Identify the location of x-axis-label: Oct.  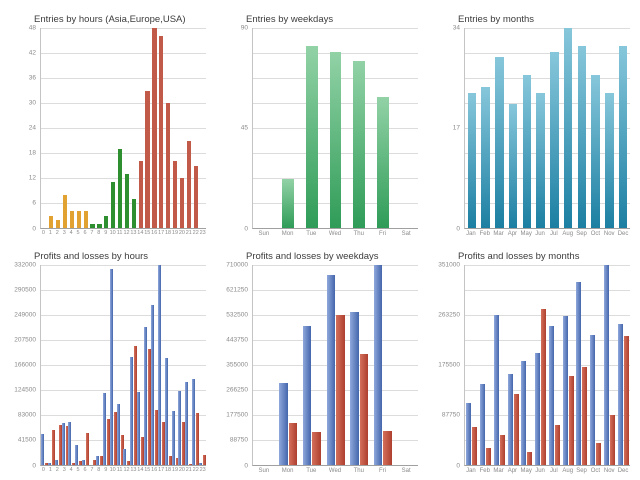
(595, 471).